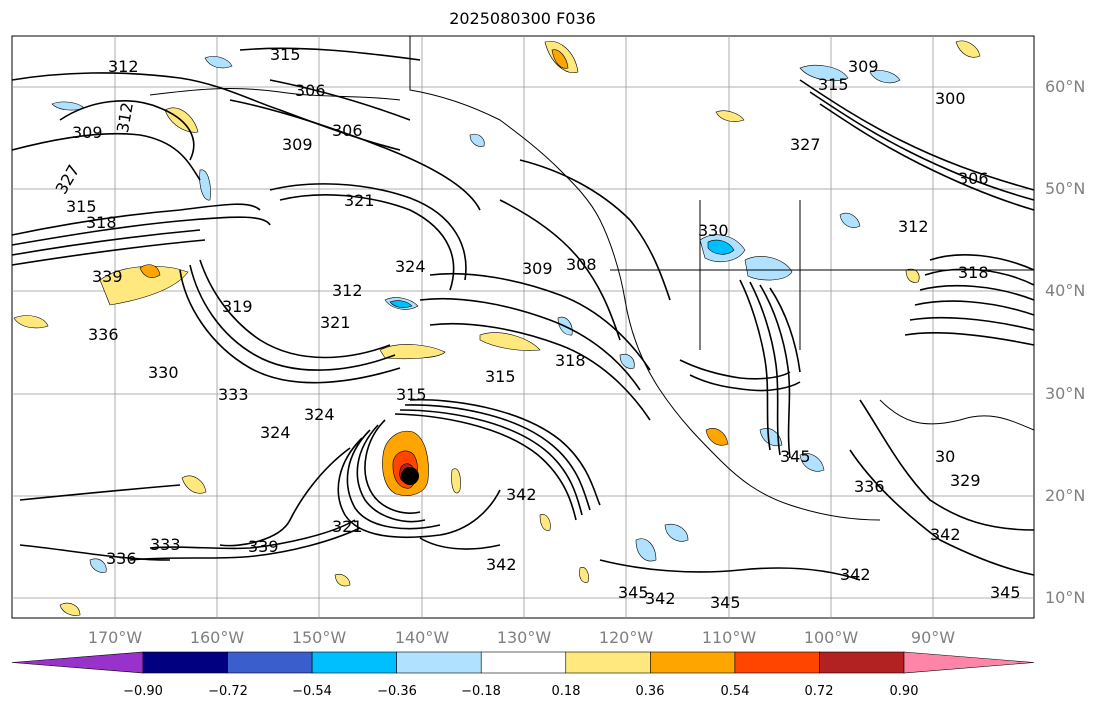  What do you see at coordinates (397, 691) in the screenshot?
I see `colorbar-tick: −0.36` at bounding box center [397, 691].